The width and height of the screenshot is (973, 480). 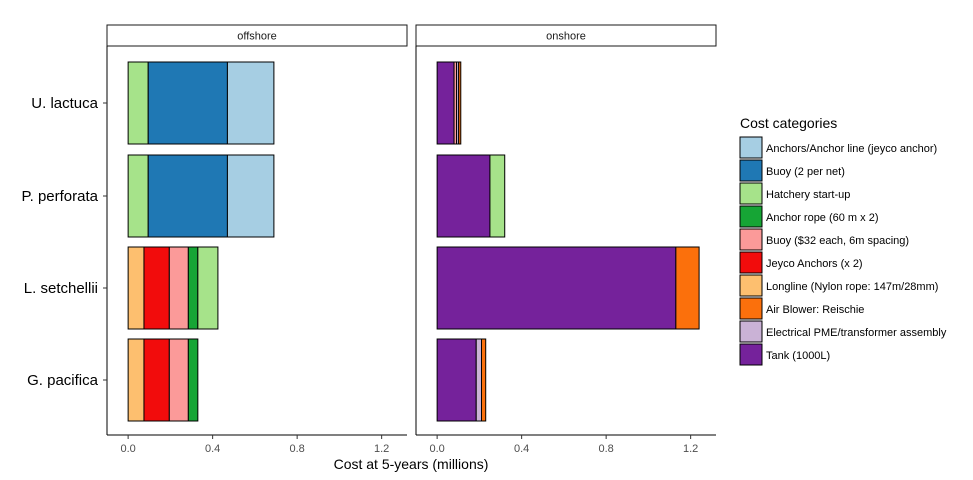 What do you see at coordinates (822, 218) in the screenshot?
I see `legend-label: Anchor rope (60 m x 2)` at bounding box center [822, 218].